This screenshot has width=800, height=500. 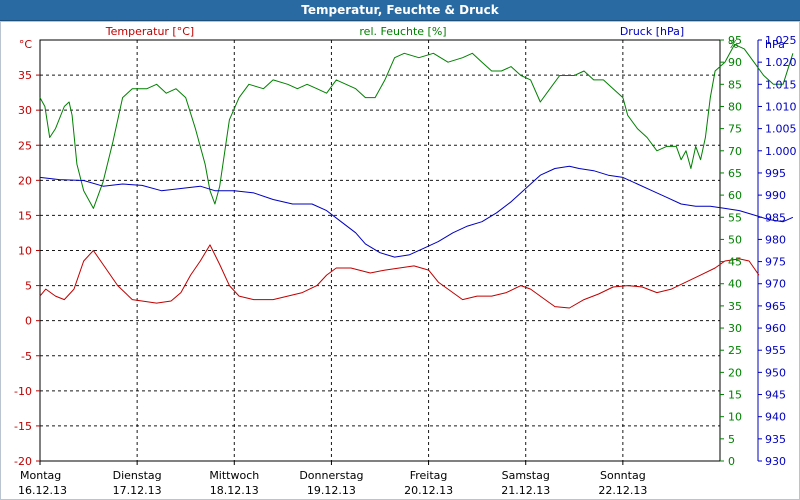 I want to click on x-day-label: Dienstag, so click(x=137, y=475).